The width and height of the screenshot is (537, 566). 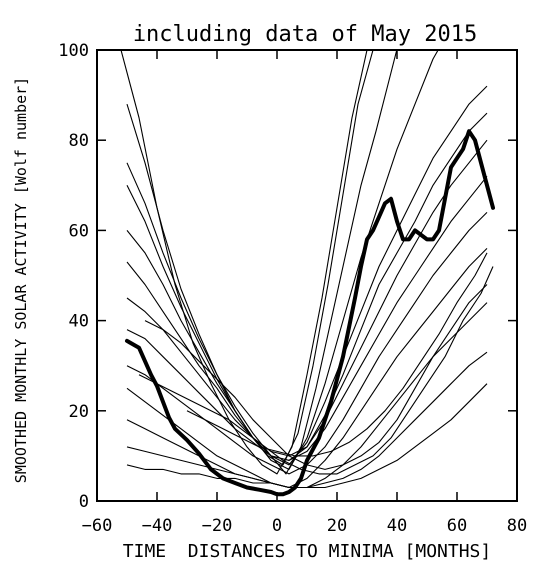 I want to click on y-tick-label: 100, so click(x=73, y=51).